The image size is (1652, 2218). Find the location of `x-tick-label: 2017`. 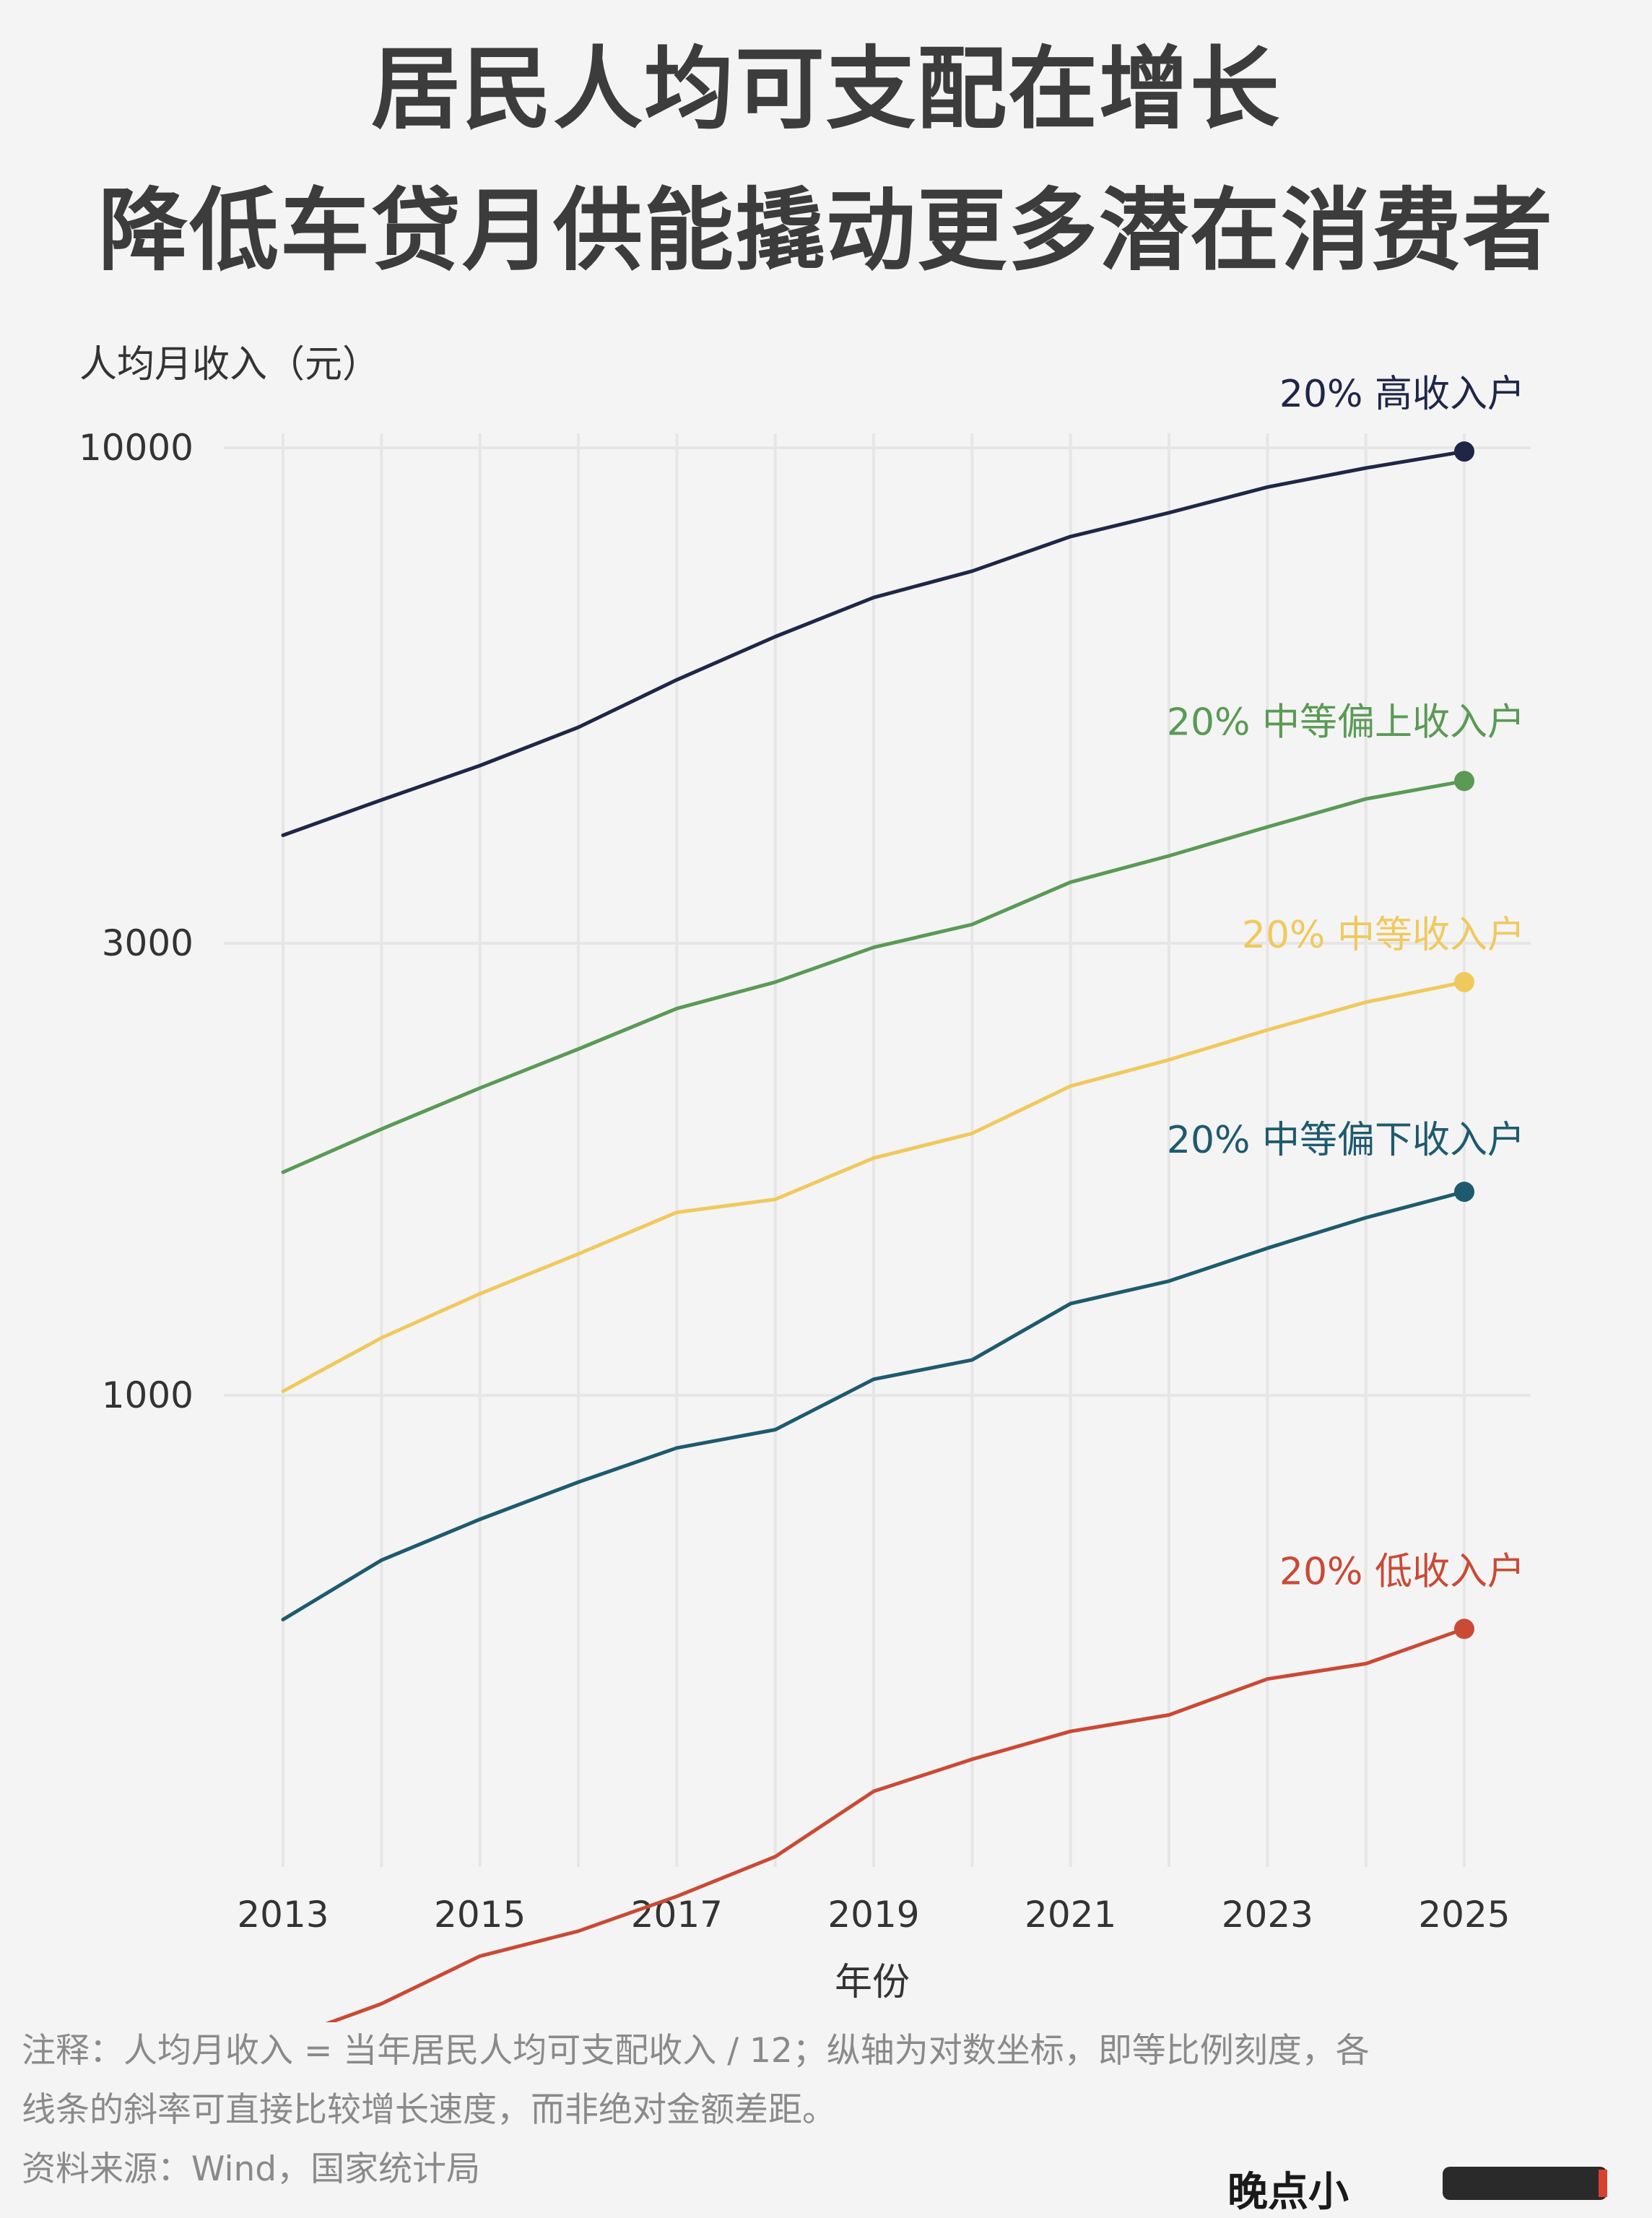

x-tick-label: 2017 is located at coordinates (677, 1915).